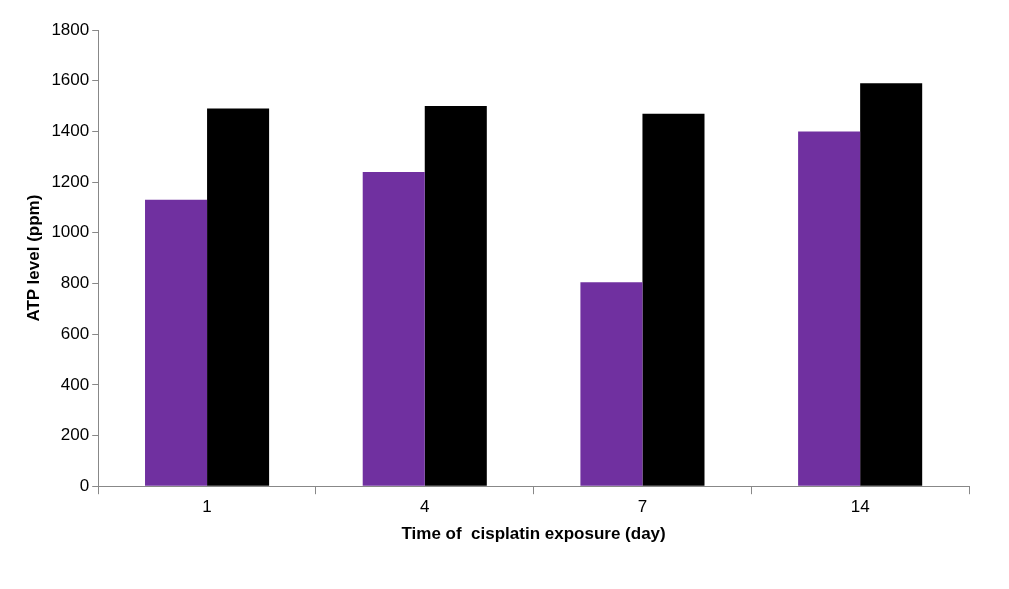 This screenshot has width=1009, height=589. I want to click on x-axis-title: Time of cisplatin exposure (day), so click(533, 534).